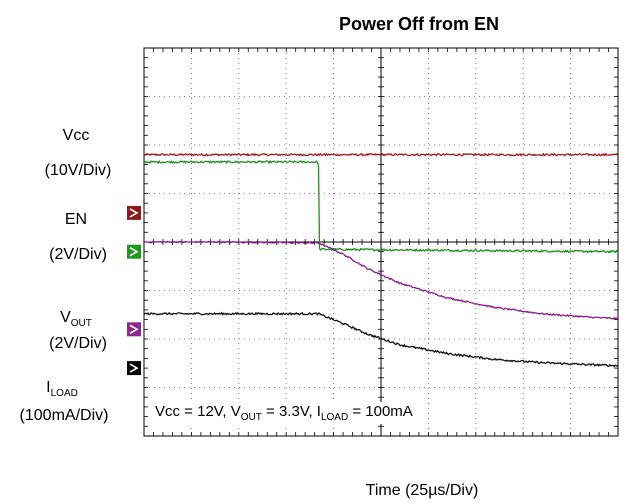 This screenshot has width=632, height=504. I want to click on x-axis-label: Time (25µs/Div), so click(422, 490).